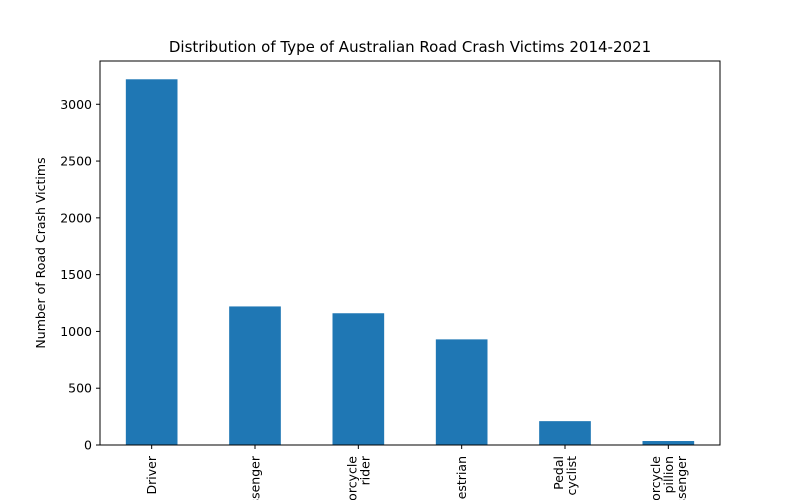 The image size is (800, 500). What do you see at coordinates (571, 476) in the screenshot?
I see `x-tick-label: cyclist` at bounding box center [571, 476].